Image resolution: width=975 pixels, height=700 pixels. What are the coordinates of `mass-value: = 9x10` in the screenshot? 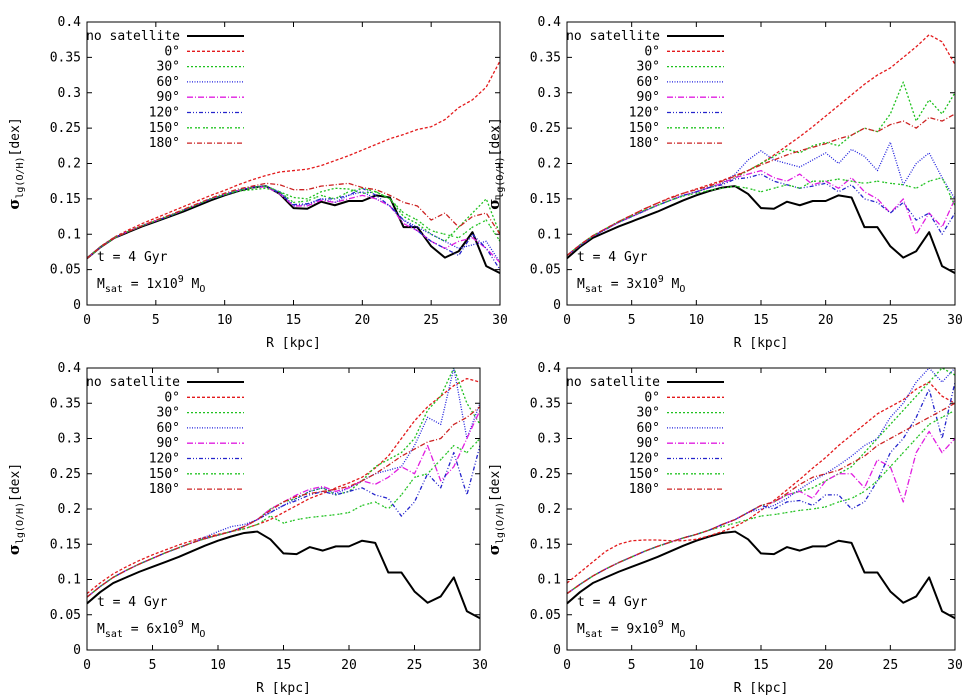 It's located at (630, 629).